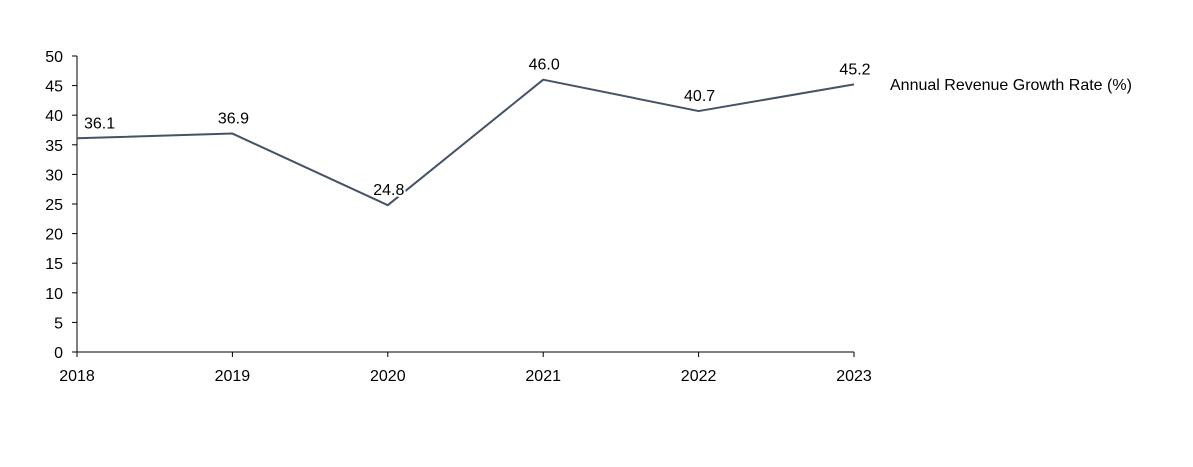 This screenshot has height=467, width=1193. I want to click on y-tick-label: 35, so click(54, 146).